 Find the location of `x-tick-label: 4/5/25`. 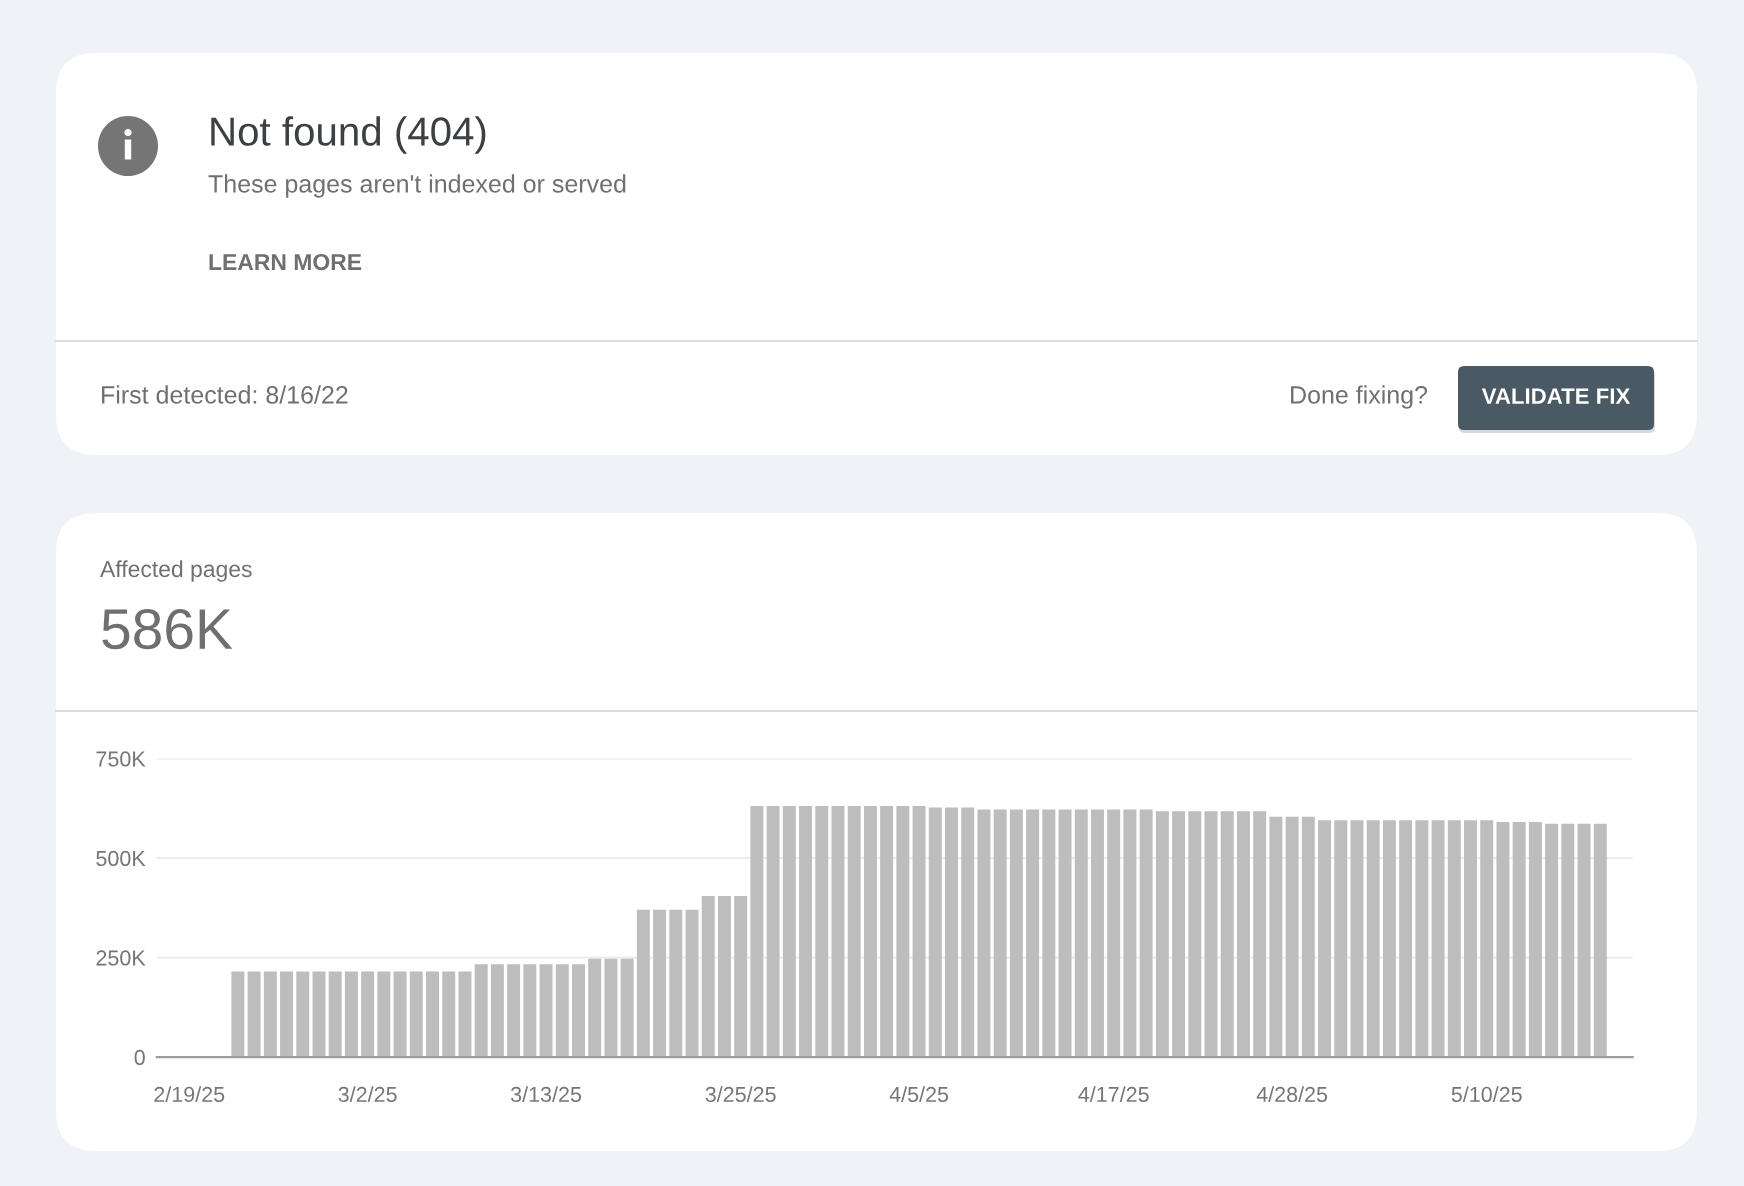

x-tick-label: 4/5/25 is located at coordinates (919, 1094).